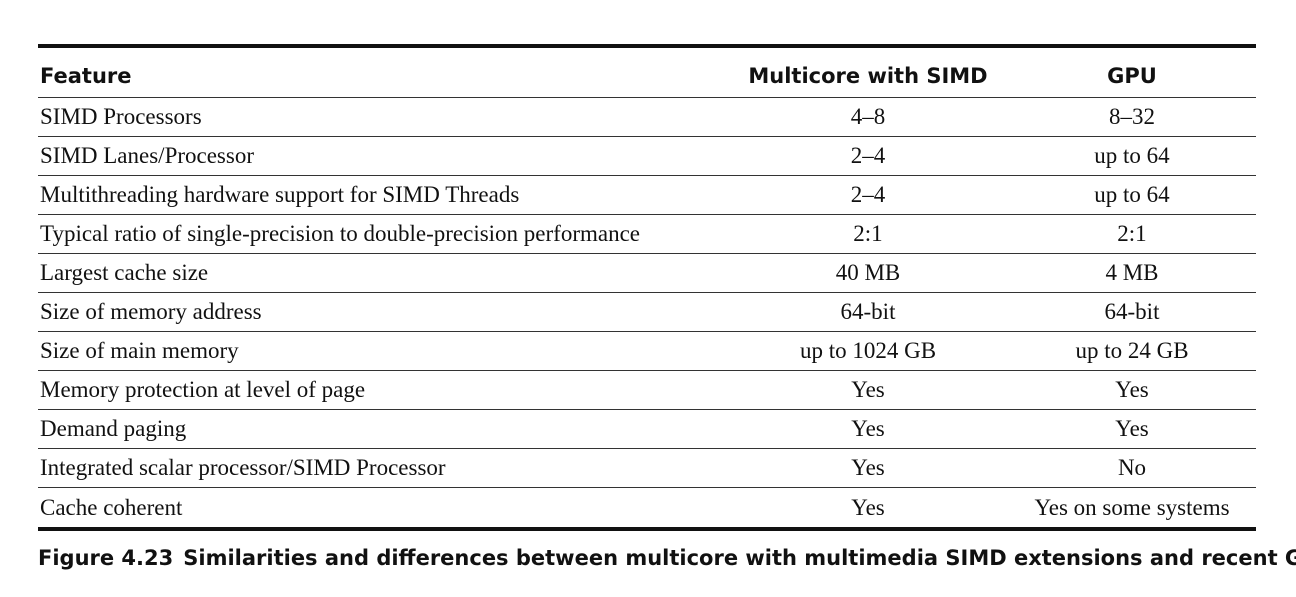 Image resolution: width=1296 pixels, height=597 pixels. I want to click on multicore-cell: 2:1, so click(868, 233).